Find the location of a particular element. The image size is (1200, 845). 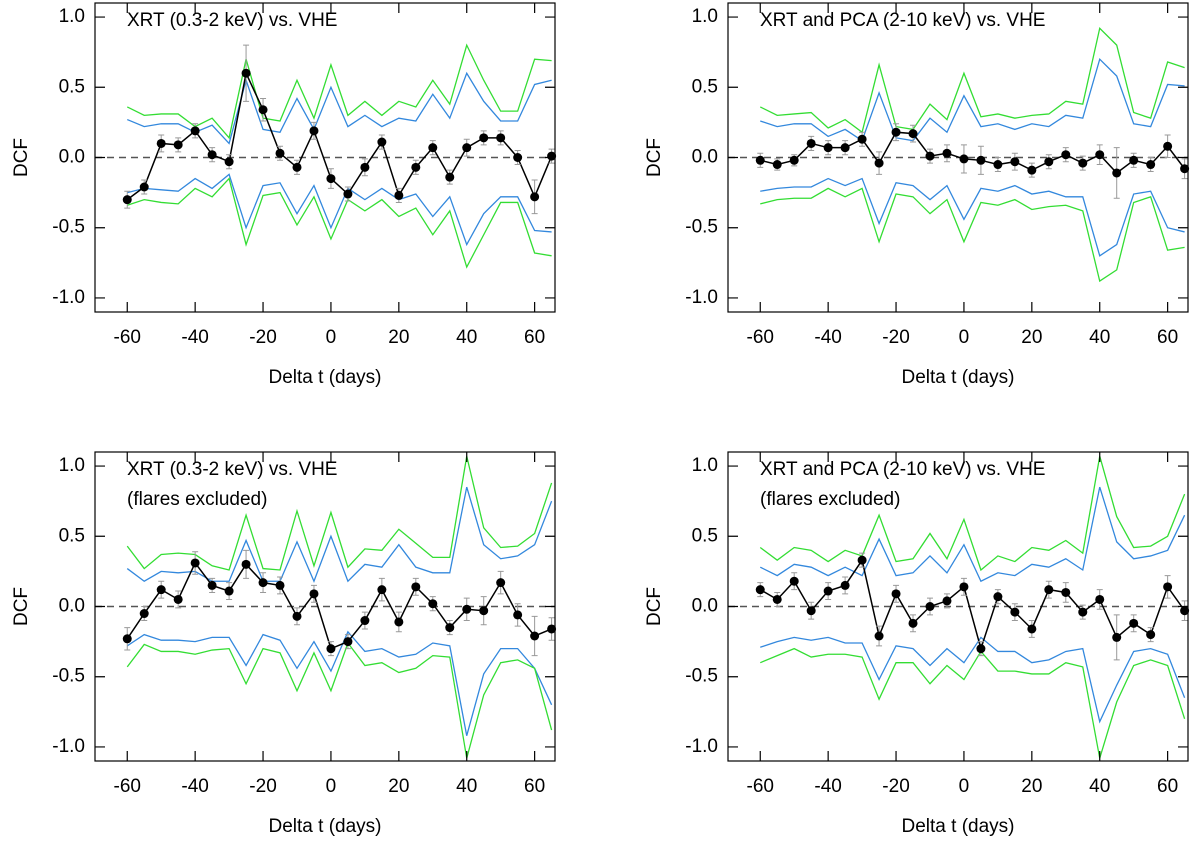

x-tick-label: 60 is located at coordinates (1167, 786).